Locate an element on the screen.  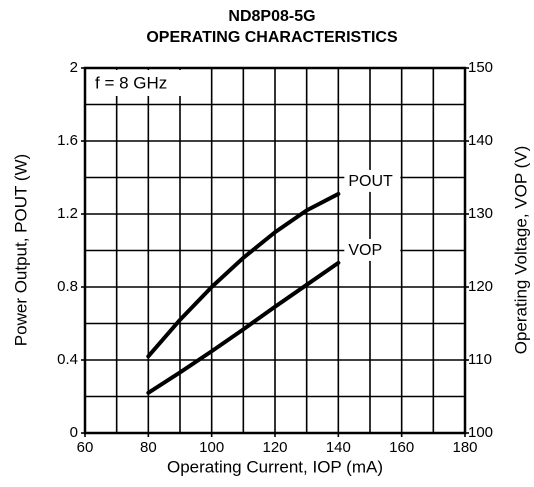
x-tick-label: 180 is located at coordinates (464, 447).